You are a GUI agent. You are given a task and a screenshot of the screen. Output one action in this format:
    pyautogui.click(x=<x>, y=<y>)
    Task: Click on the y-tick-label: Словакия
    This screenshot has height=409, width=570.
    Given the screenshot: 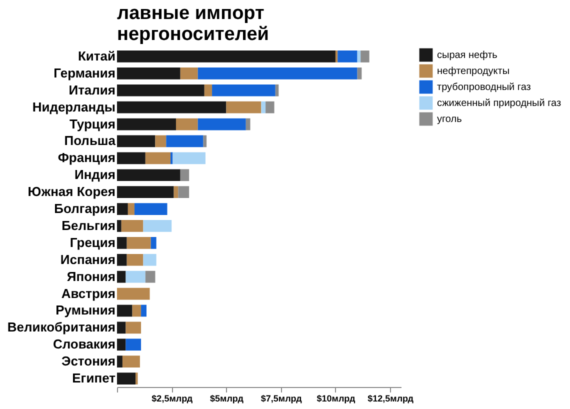 What is the action you would take?
    pyautogui.click(x=84, y=344)
    